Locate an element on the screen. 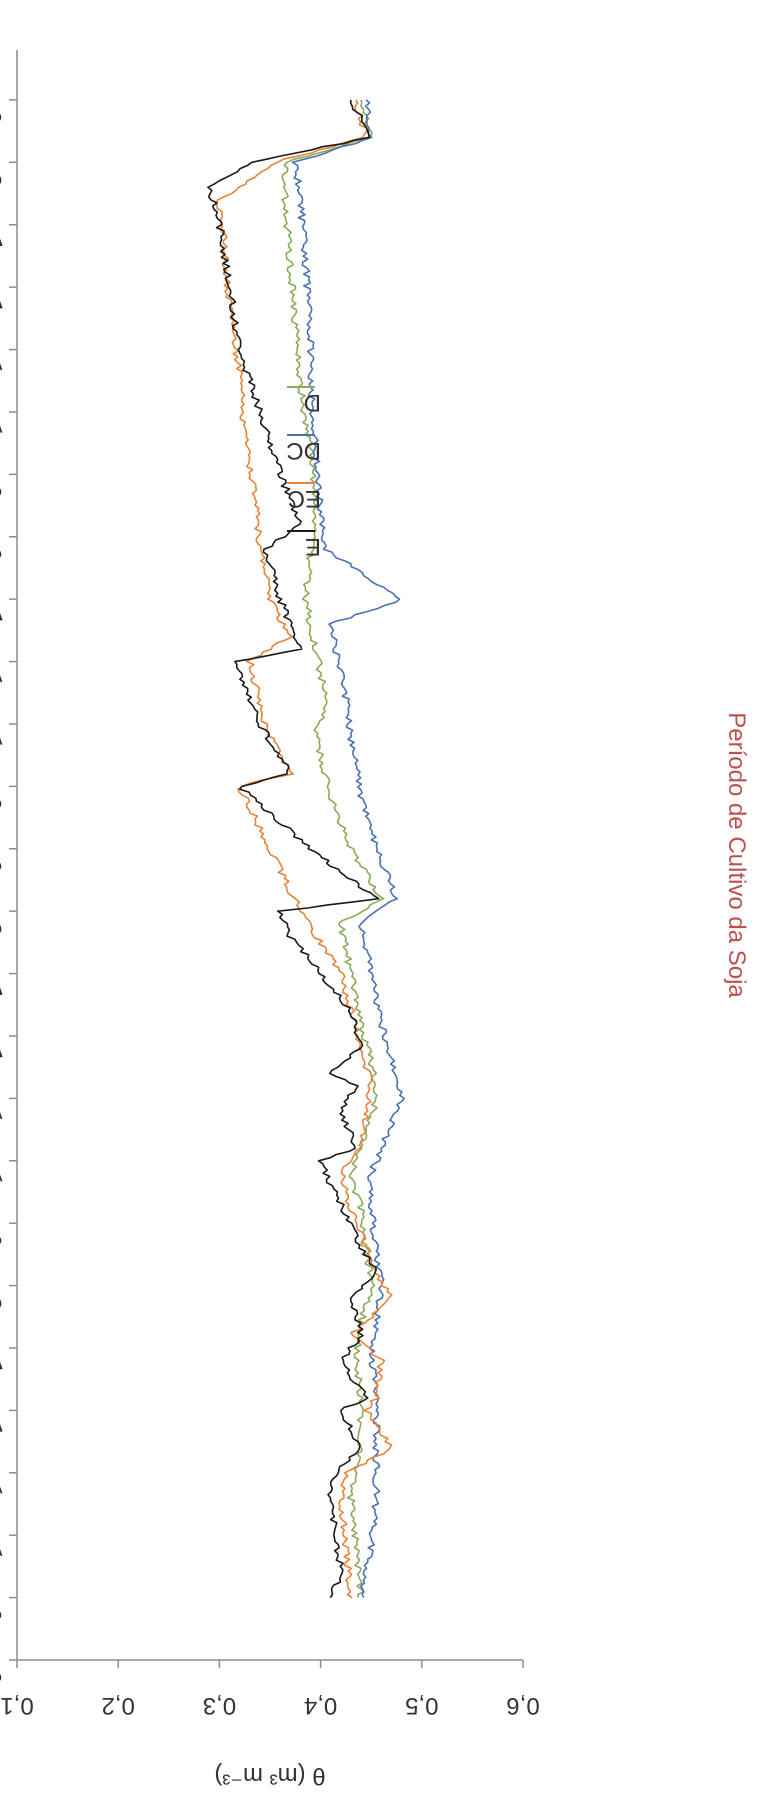  x-tick-label: 06/12/2014 is located at coordinates (4, 1566).